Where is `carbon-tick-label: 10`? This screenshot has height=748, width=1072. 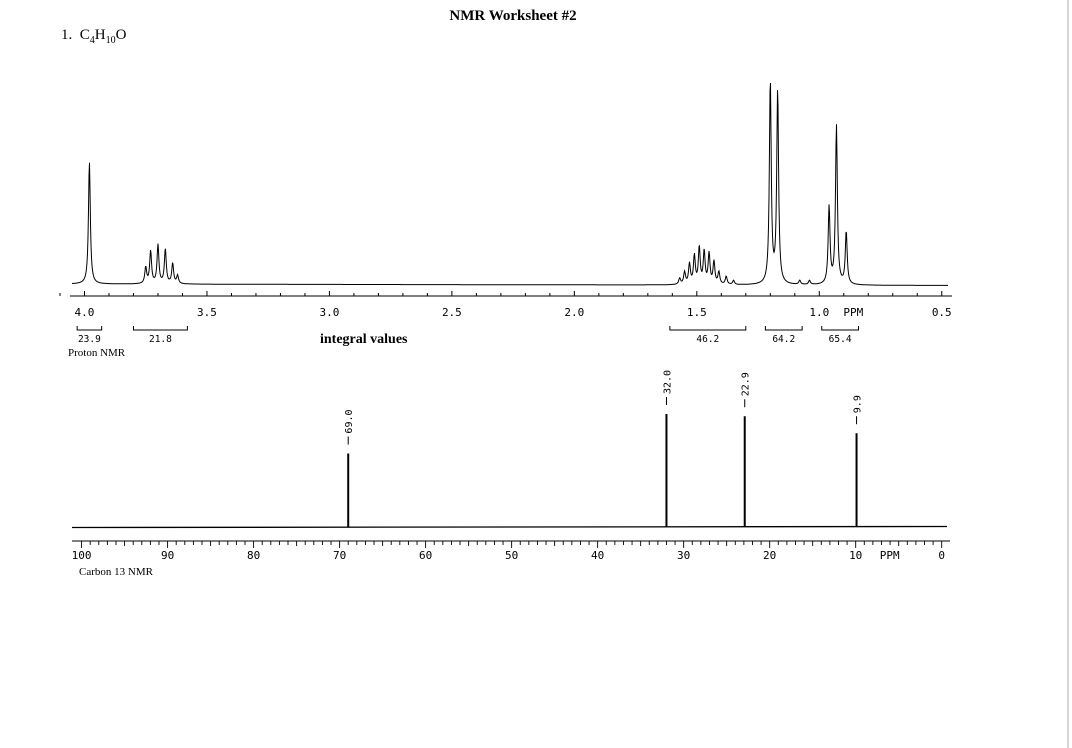
carbon-tick-label: 10 is located at coordinates (855, 555).